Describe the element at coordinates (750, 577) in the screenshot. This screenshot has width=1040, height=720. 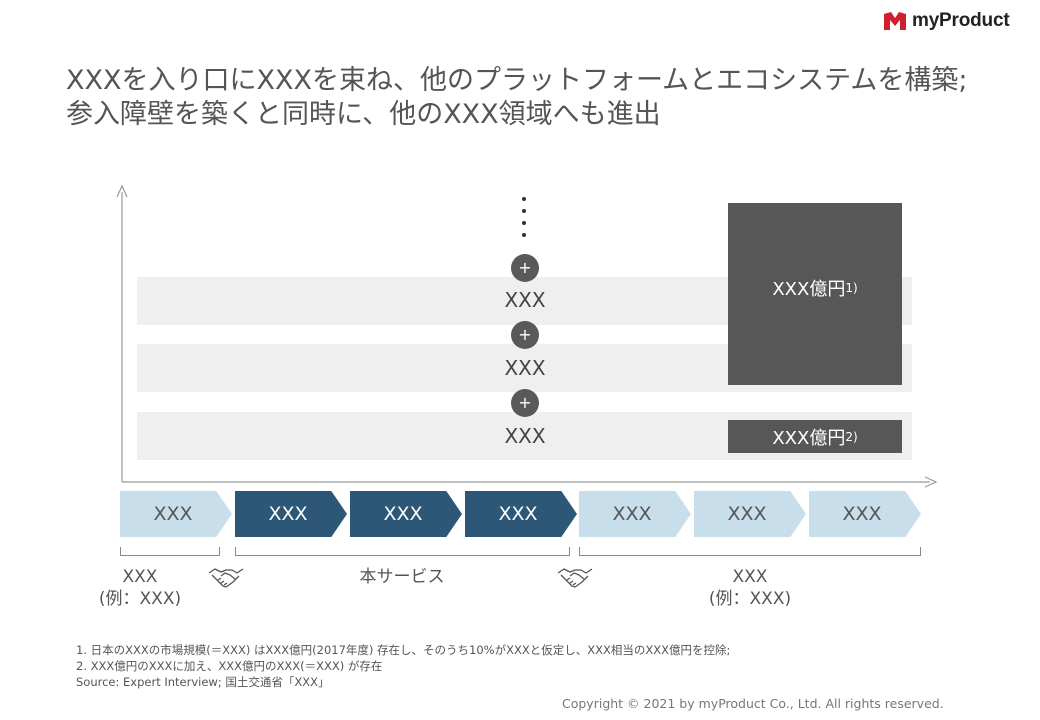
I see `group-caption-right-line1: XXX` at that location.